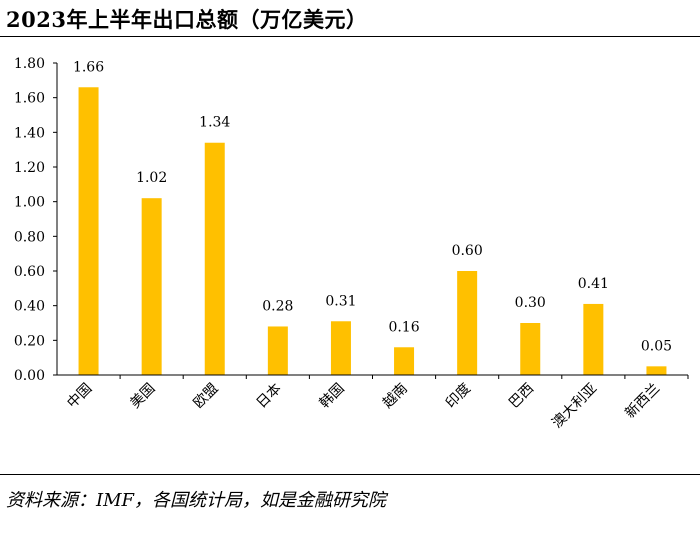 This screenshot has width=700, height=535. I want to click on data-label: 0.16, so click(403, 327).